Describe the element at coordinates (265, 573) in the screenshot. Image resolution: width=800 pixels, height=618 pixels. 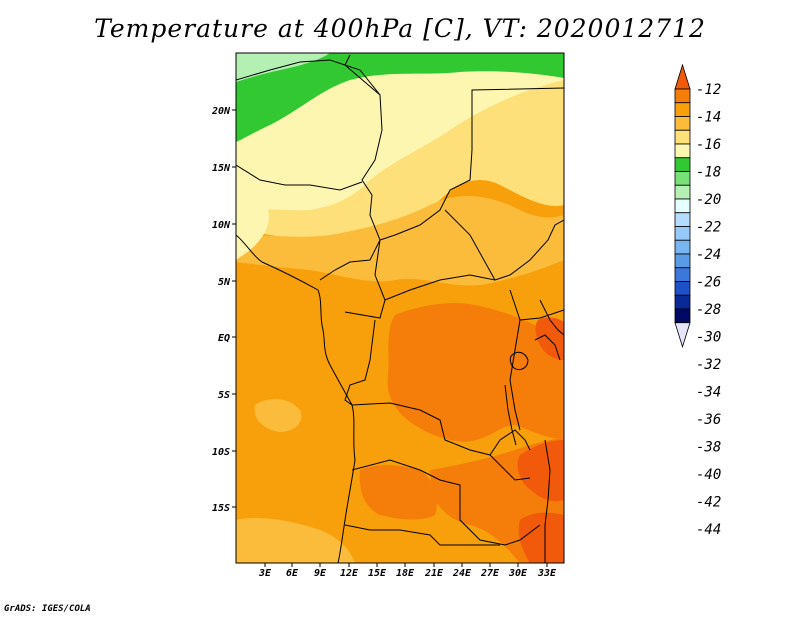
I see `lon-label-3e: 3E` at that location.